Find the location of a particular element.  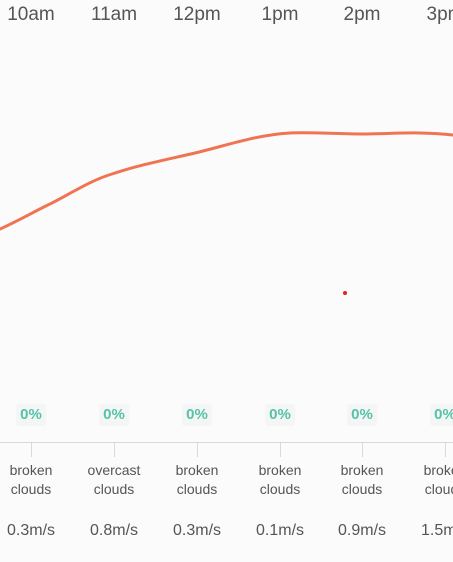

wind-speed: 0.9m/s is located at coordinates (362, 530).